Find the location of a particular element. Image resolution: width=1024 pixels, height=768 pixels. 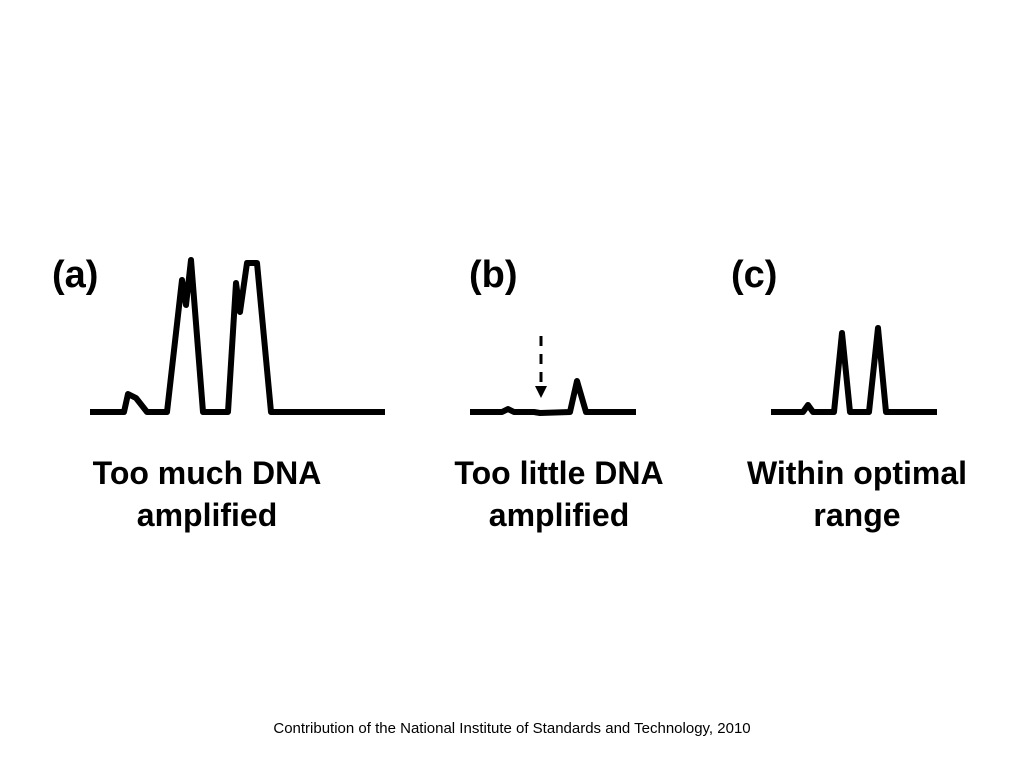

caption-a-line2: amplified is located at coordinates (207, 515).